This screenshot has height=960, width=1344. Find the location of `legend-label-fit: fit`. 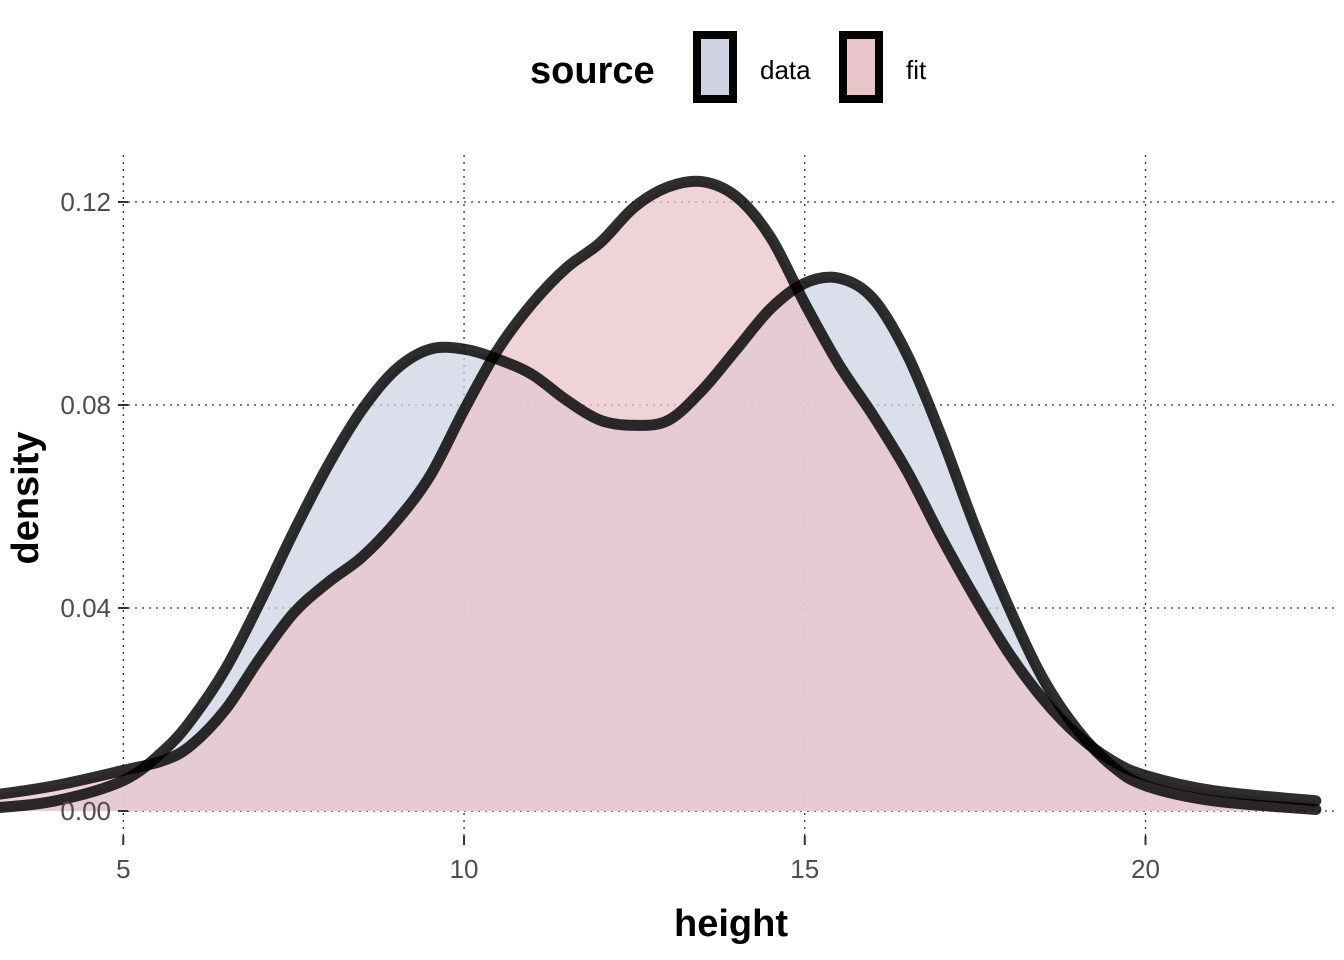

legend-label-fit: fit is located at coordinates (916, 70).